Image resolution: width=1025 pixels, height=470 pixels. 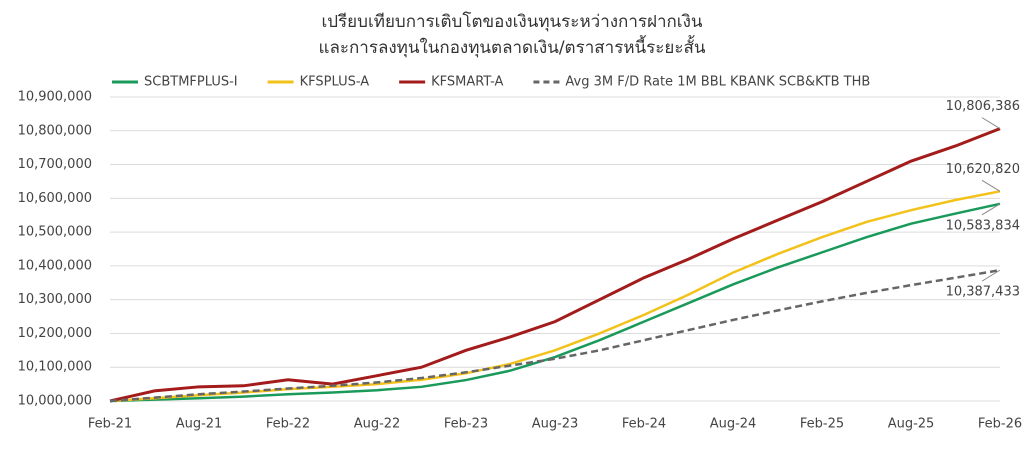 I want to click on y-tick-label: 10,900,000, so click(x=55, y=97).